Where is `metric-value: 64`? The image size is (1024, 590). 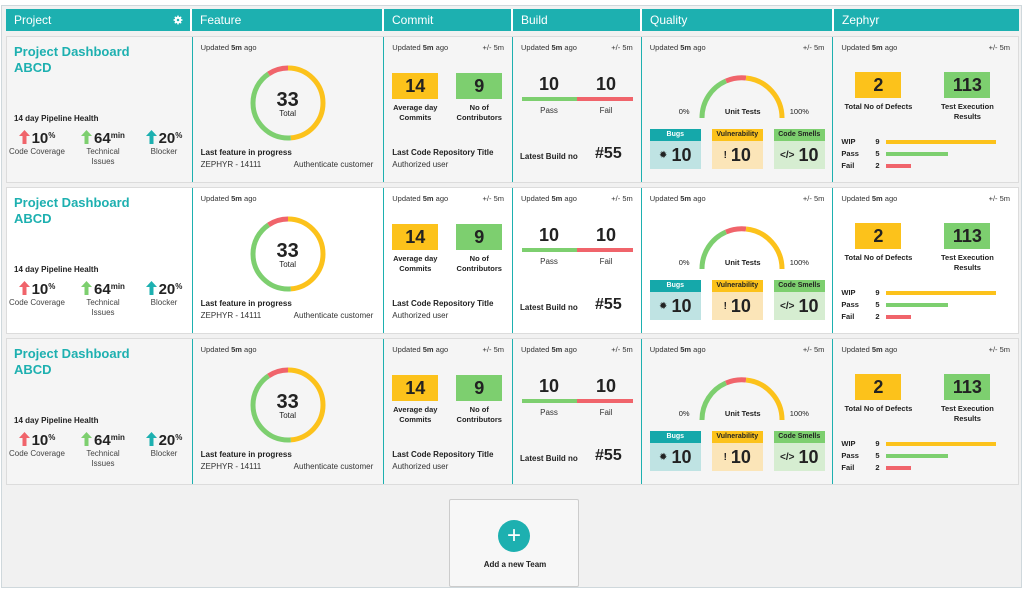 metric-value: 64 is located at coordinates (102, 138).